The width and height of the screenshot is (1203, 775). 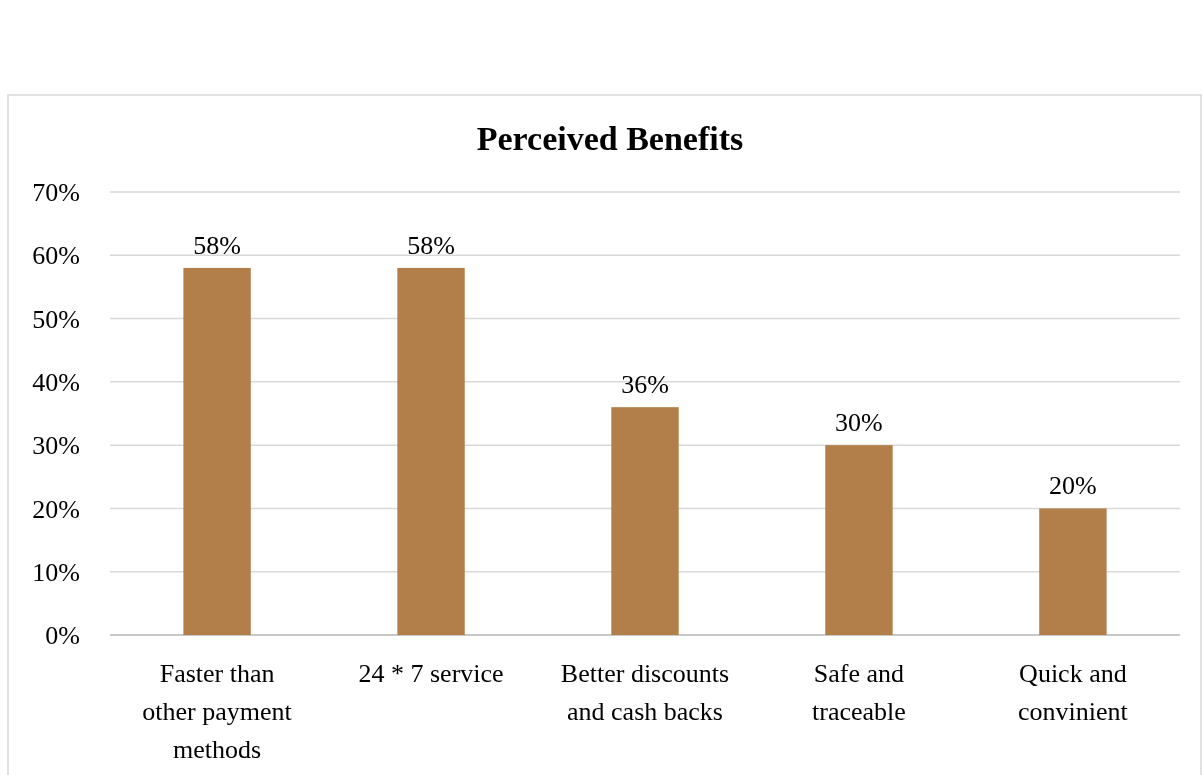 What do you see at coordinates (1073, 486) in the screenshot?
I see `data-label: 20%` at bounding box center [1073, 486].